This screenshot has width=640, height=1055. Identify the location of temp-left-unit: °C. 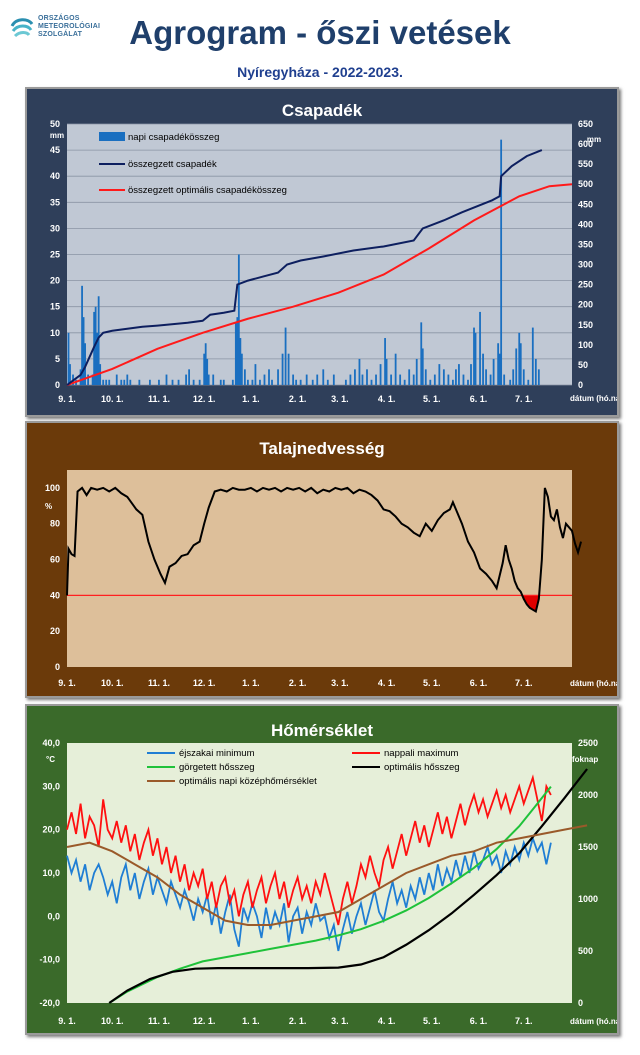
(50, 759).